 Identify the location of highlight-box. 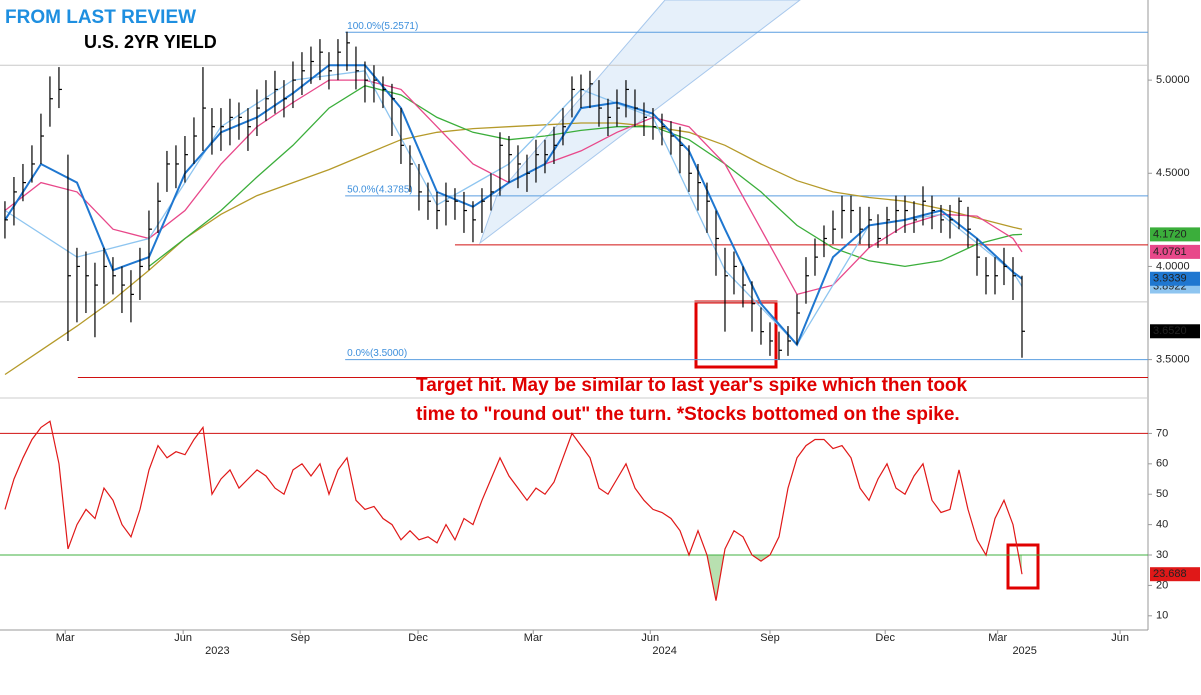
(1023, 566).